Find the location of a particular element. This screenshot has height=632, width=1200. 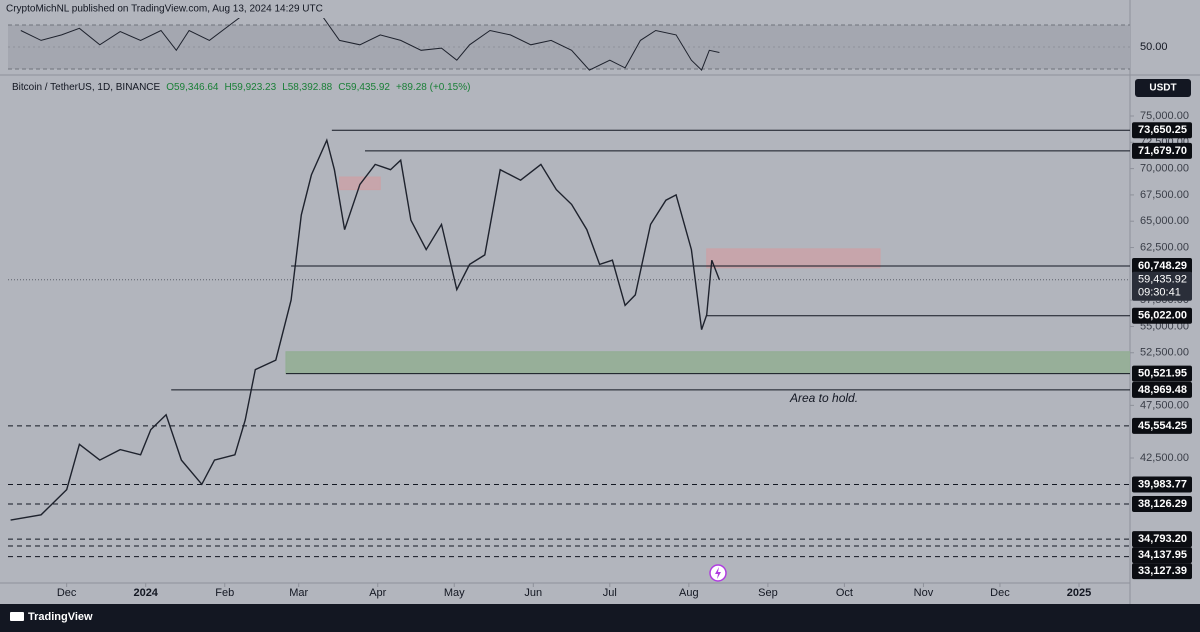

y-tick-label: 62,500.00 is located at coordinates (1164, 247).